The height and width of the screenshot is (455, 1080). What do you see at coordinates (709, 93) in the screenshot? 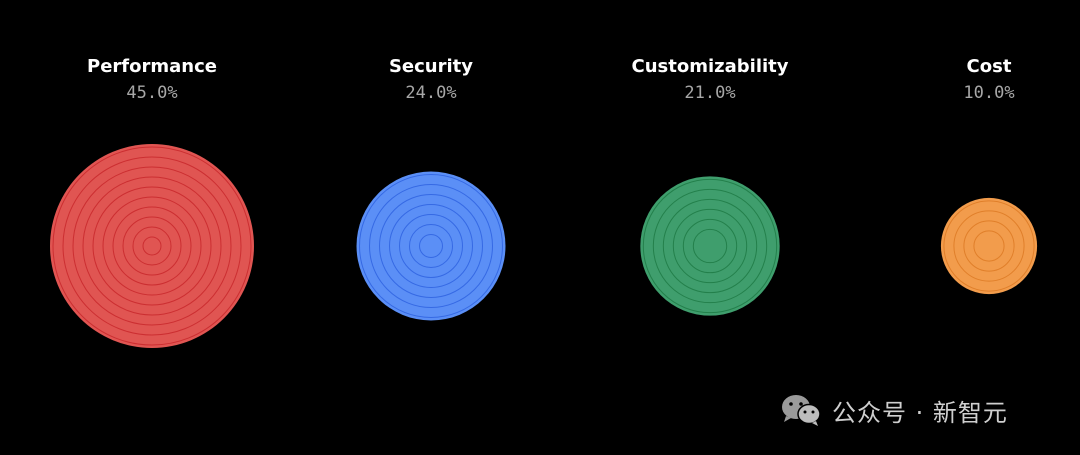
I see `value-label: 21.0%` at bounding box center [709, 93].